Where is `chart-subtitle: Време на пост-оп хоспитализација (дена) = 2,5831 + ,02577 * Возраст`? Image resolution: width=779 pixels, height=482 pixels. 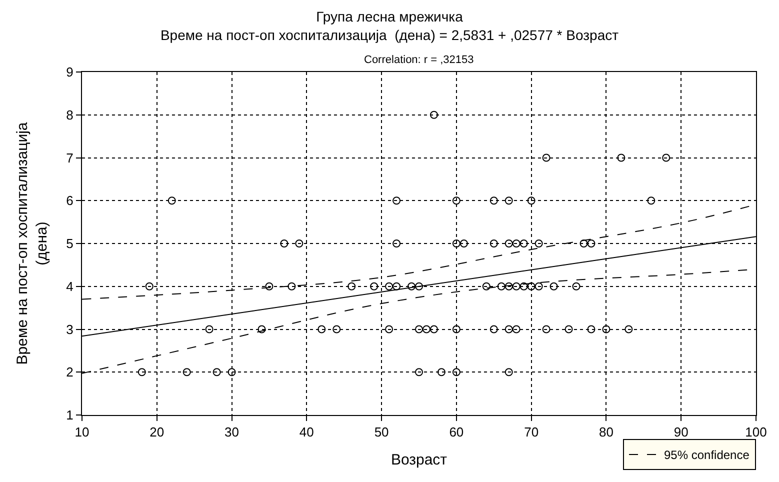 chart-subtitle: Време на пост-оп хоспитализација (дена) = 2,5831 + ,02577 * Возраст is located at coordinates (390, 34).